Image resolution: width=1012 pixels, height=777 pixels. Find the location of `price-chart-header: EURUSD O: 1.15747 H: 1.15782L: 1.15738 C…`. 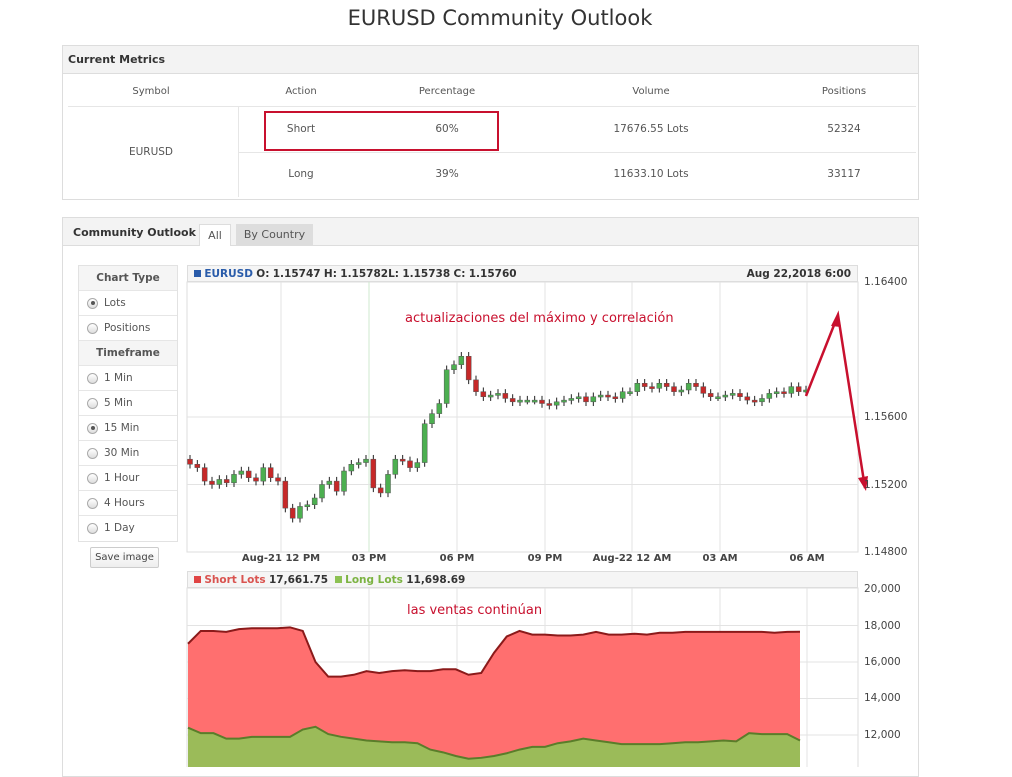

price-chart-header: EURUSD O: 1.15747 H: 1.15782L: 1.15738 C… is located at coordinates (522, 273).